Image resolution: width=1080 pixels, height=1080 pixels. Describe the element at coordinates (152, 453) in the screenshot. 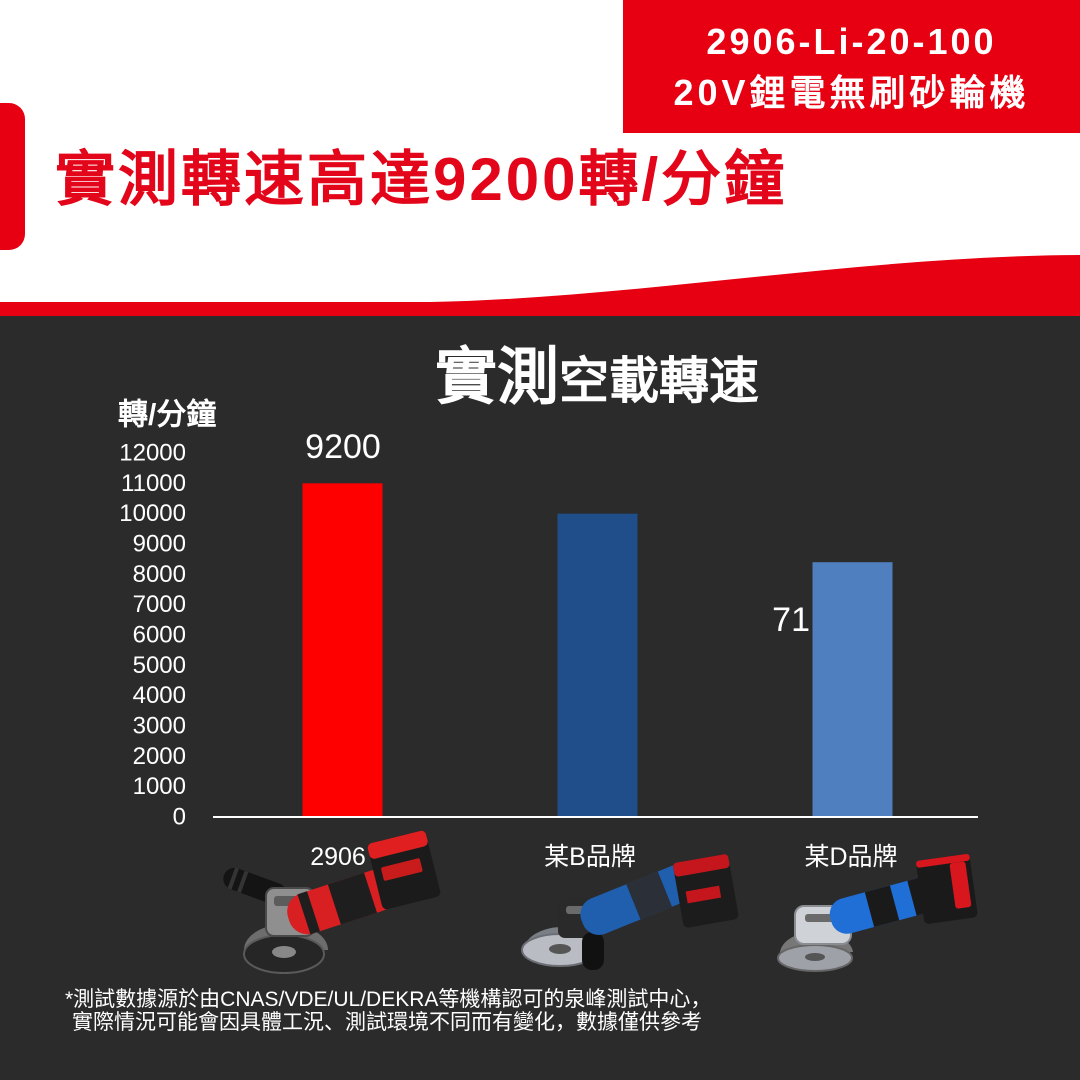

I see `y-tick-label: 12000` at that location.